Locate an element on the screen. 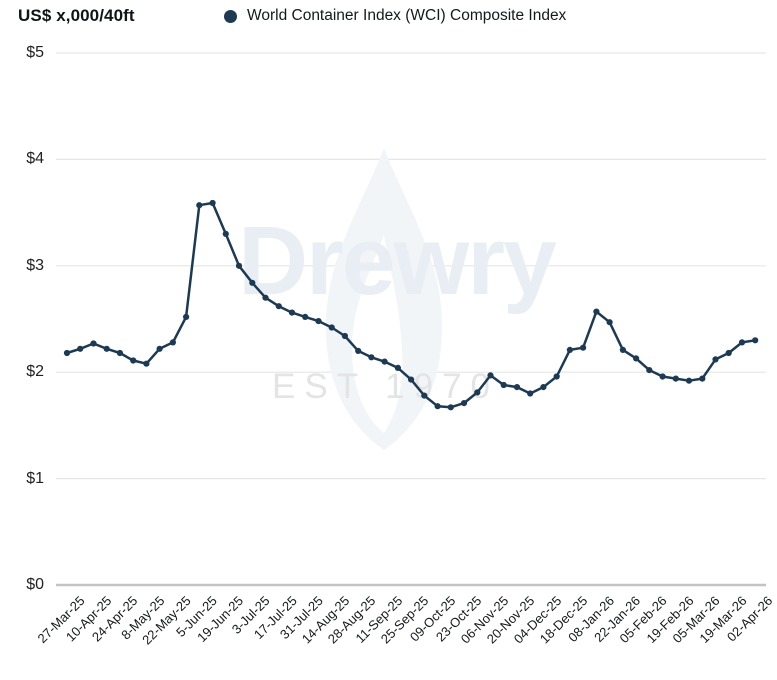 This screenshot has height=680, width=777. y-axis-units-label: US$ x,000/40ft is located at coordinates (76, 15).